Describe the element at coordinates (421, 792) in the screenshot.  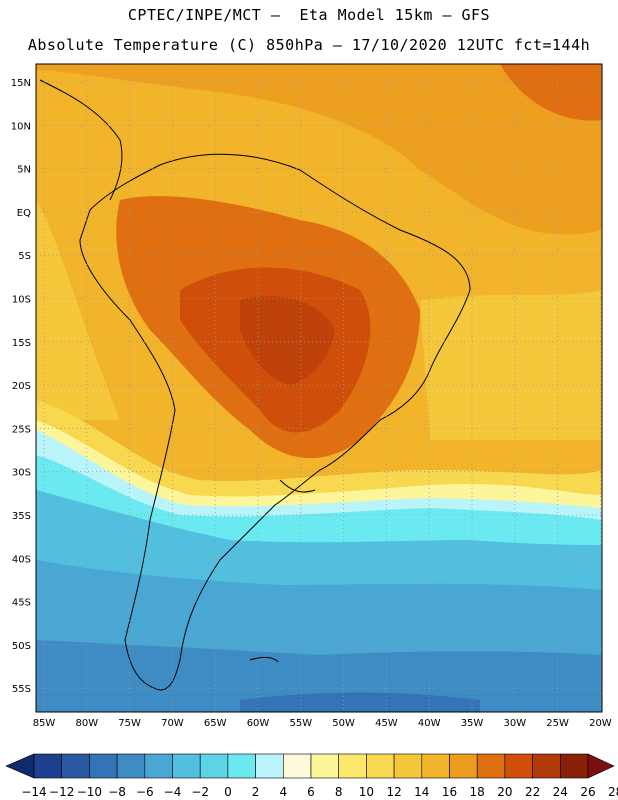
I see `colorbar-tick-label: 14` at that location.